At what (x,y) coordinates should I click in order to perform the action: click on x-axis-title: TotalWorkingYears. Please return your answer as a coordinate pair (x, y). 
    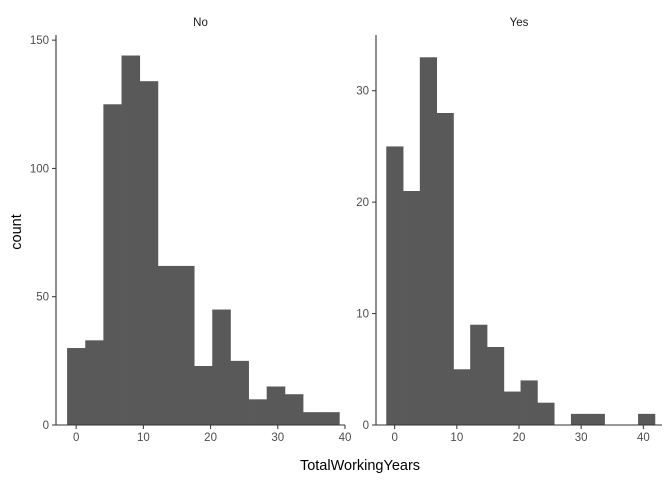
    Looking at the image, I should click on (360, 466).